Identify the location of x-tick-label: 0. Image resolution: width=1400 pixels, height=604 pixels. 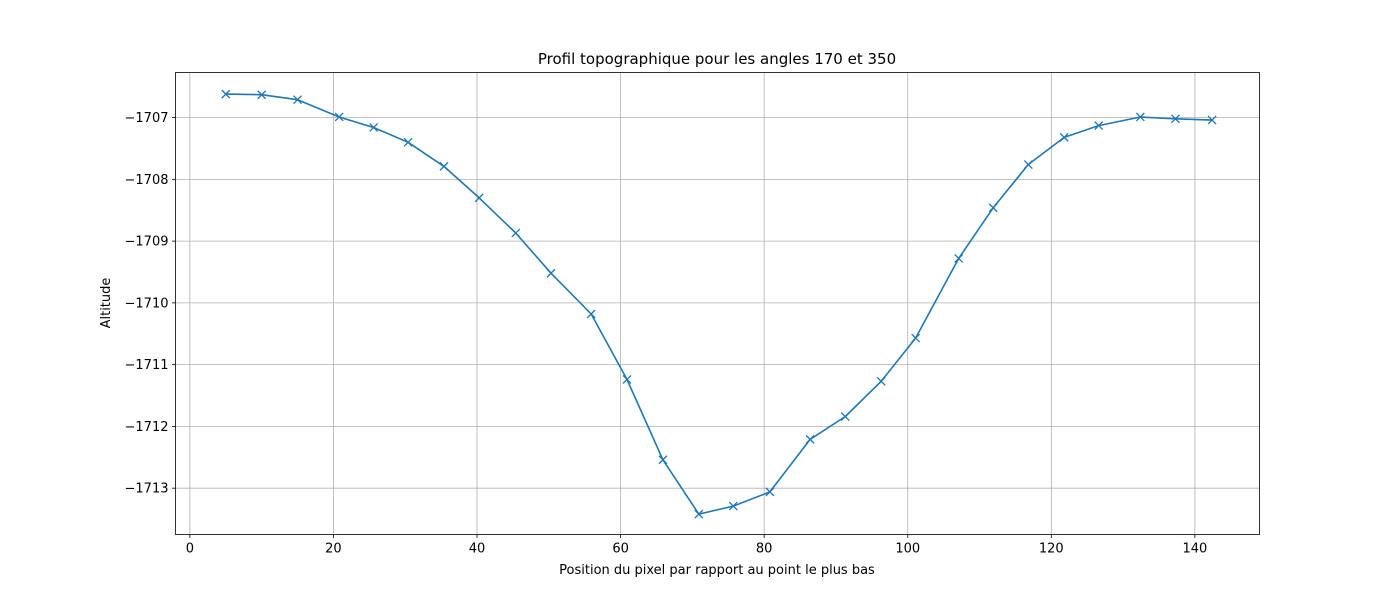
(190, 549).